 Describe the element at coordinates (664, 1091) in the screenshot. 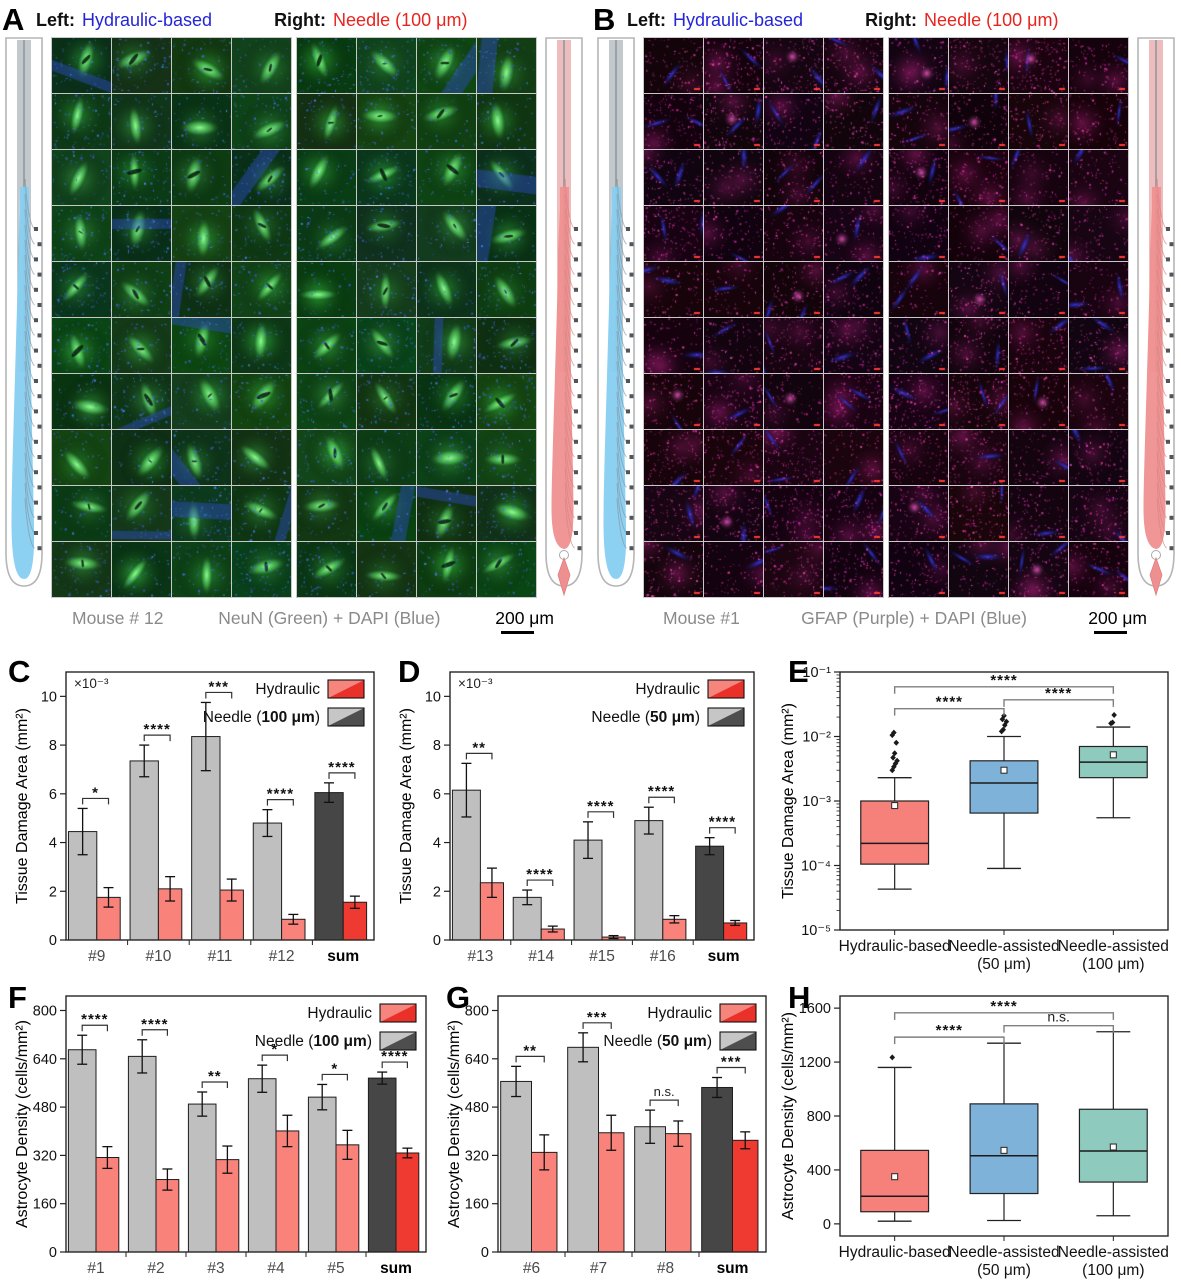

I see `svg-text: n.s.` at that location.